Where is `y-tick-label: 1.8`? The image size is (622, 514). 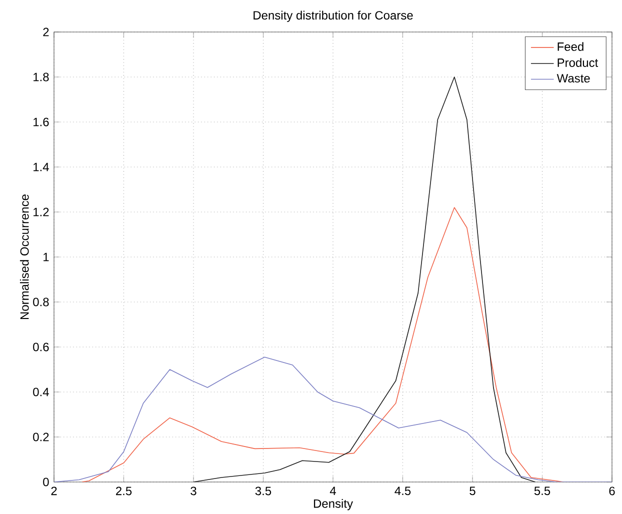
y-tick-label: 1.8 is located at coordinates (41, 77).